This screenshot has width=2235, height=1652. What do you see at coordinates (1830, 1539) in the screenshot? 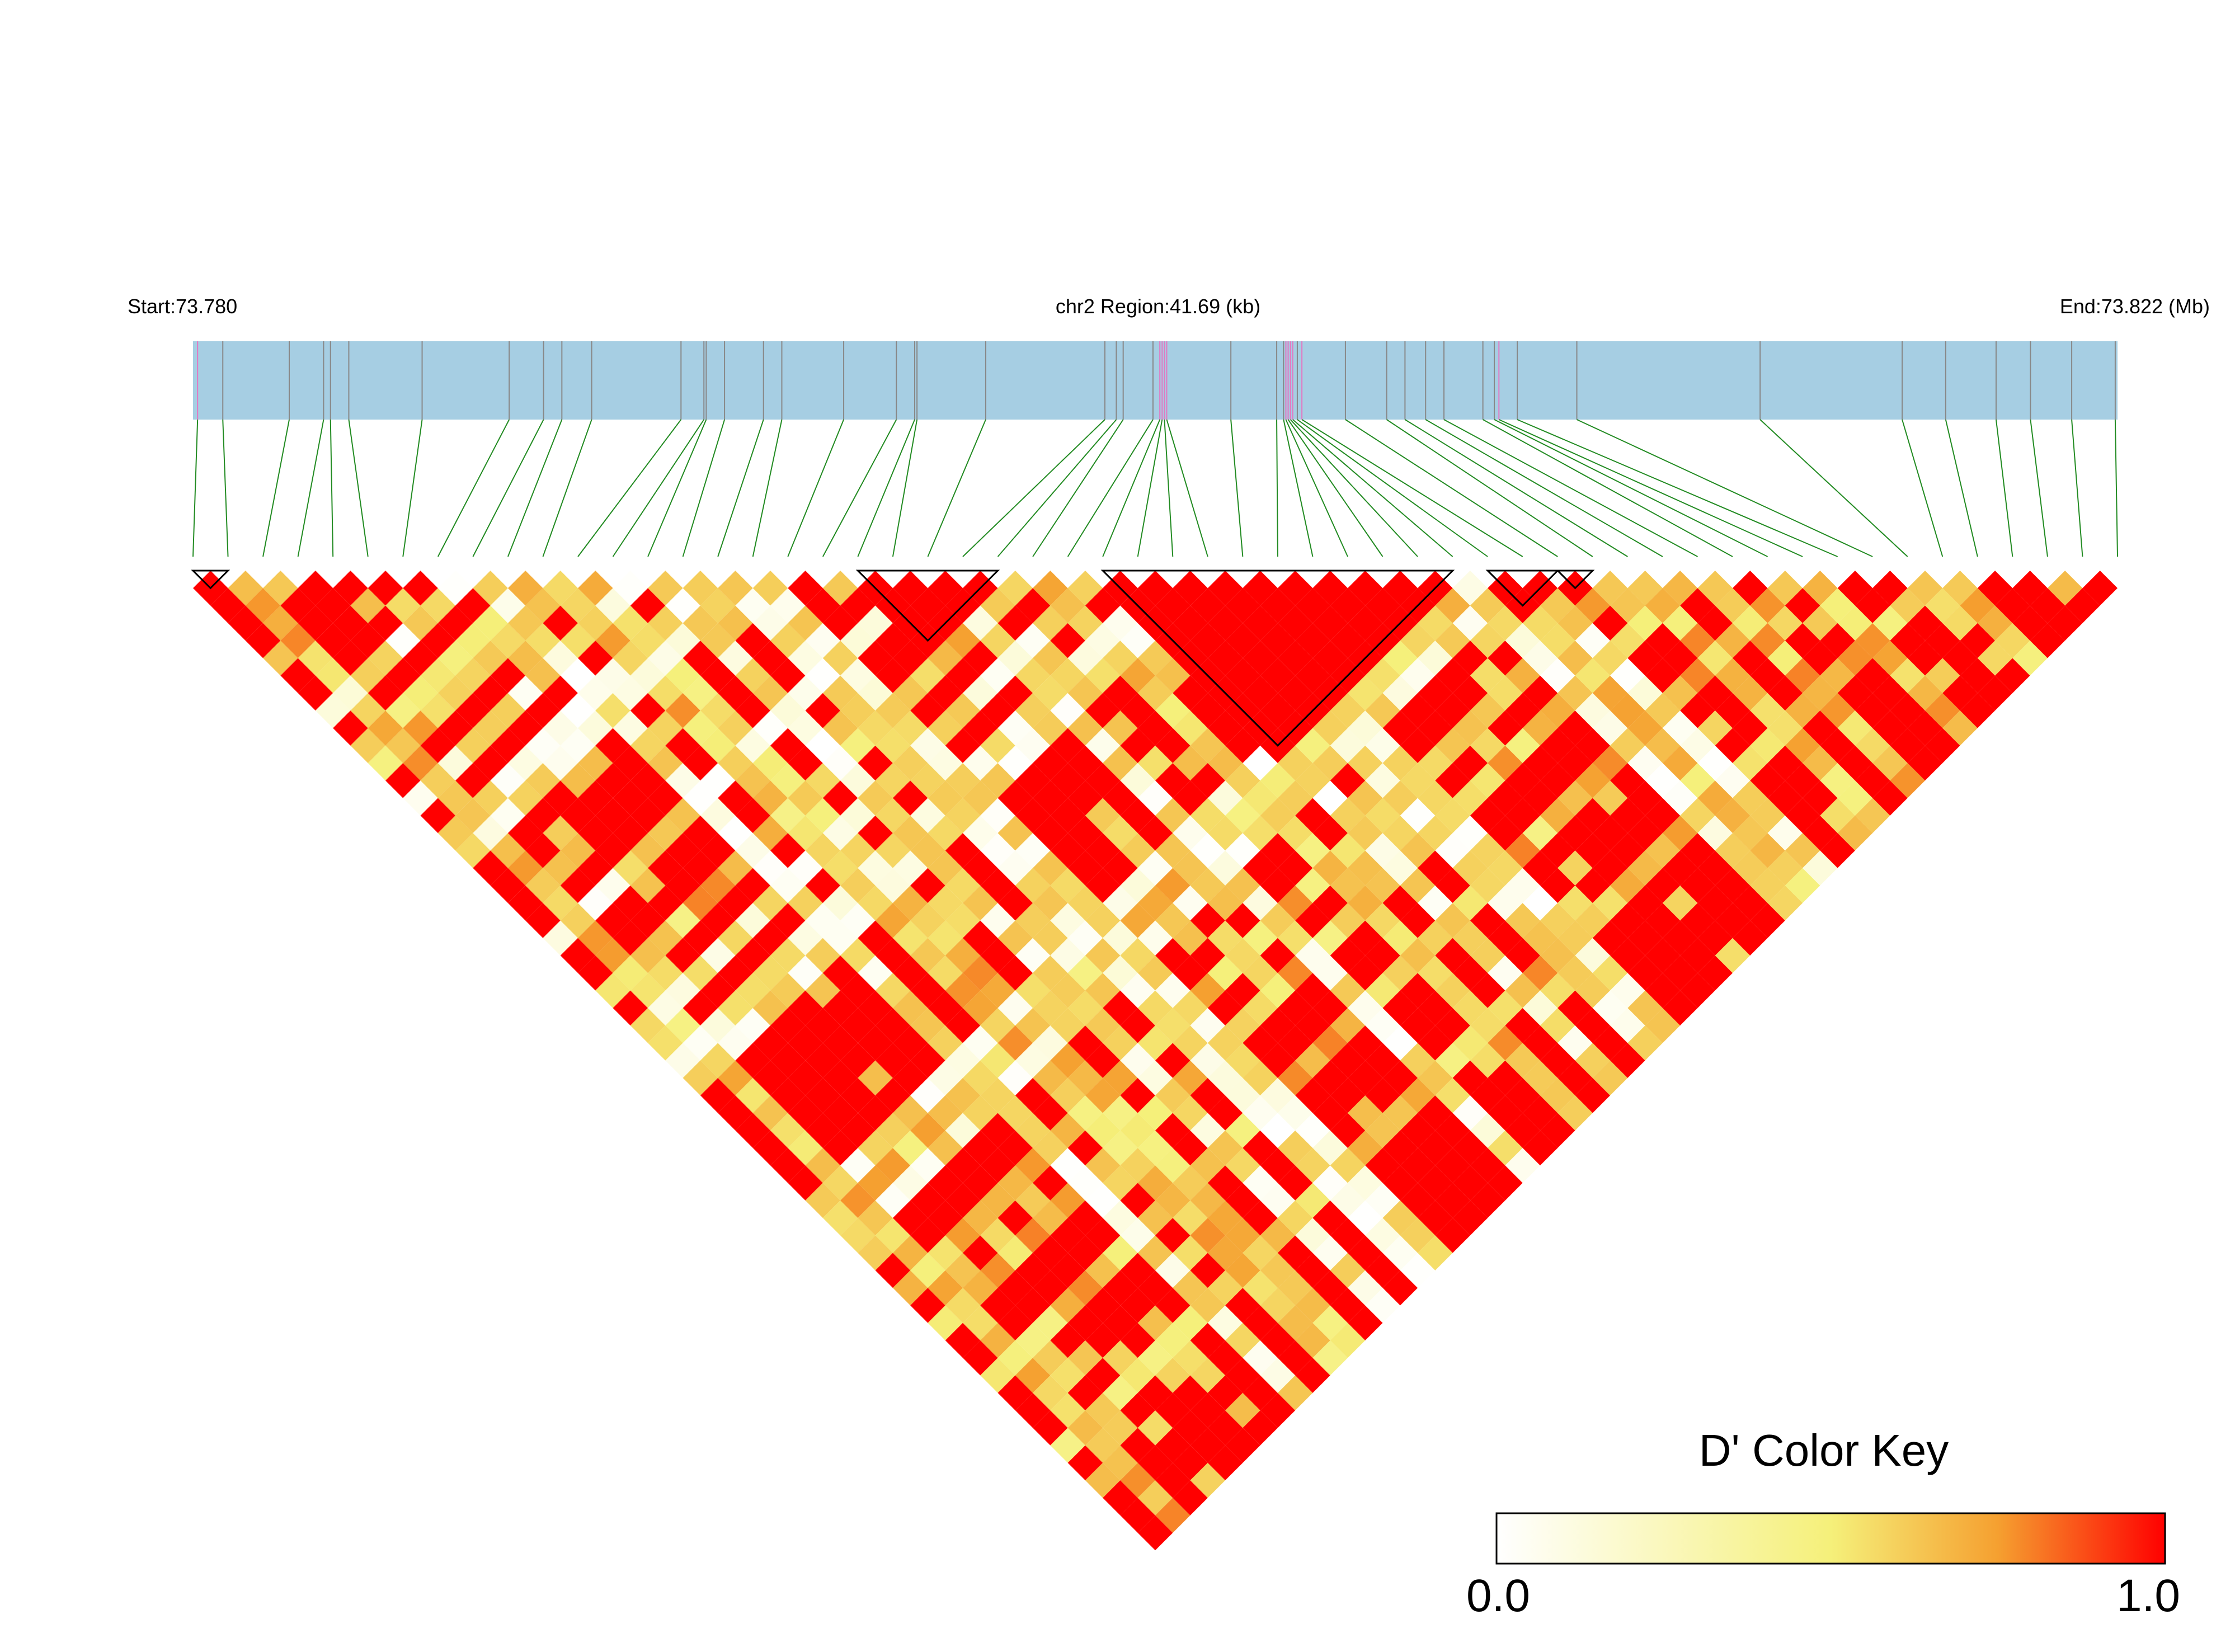
I see `color-key-gradient` at bounding box center [1830, 1539].